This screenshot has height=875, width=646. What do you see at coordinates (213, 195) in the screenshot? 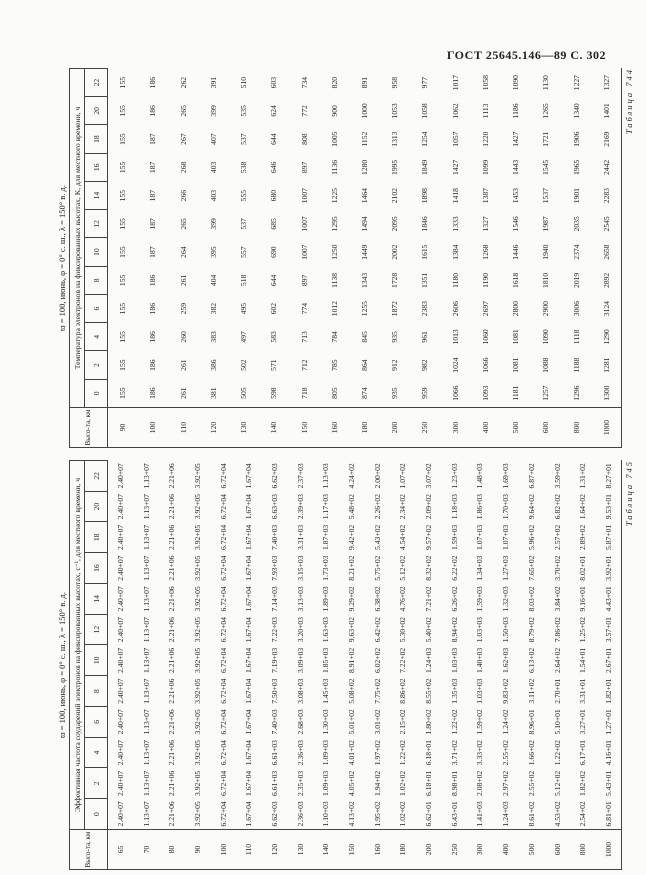
I see `value-cell: 403` at bounding box center [213, 195].